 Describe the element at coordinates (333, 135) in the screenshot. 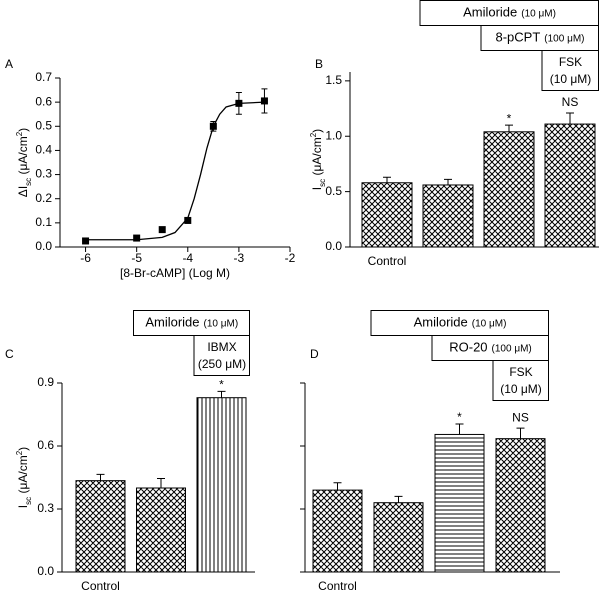

I see `y-tick-label: 1.0` at that location.